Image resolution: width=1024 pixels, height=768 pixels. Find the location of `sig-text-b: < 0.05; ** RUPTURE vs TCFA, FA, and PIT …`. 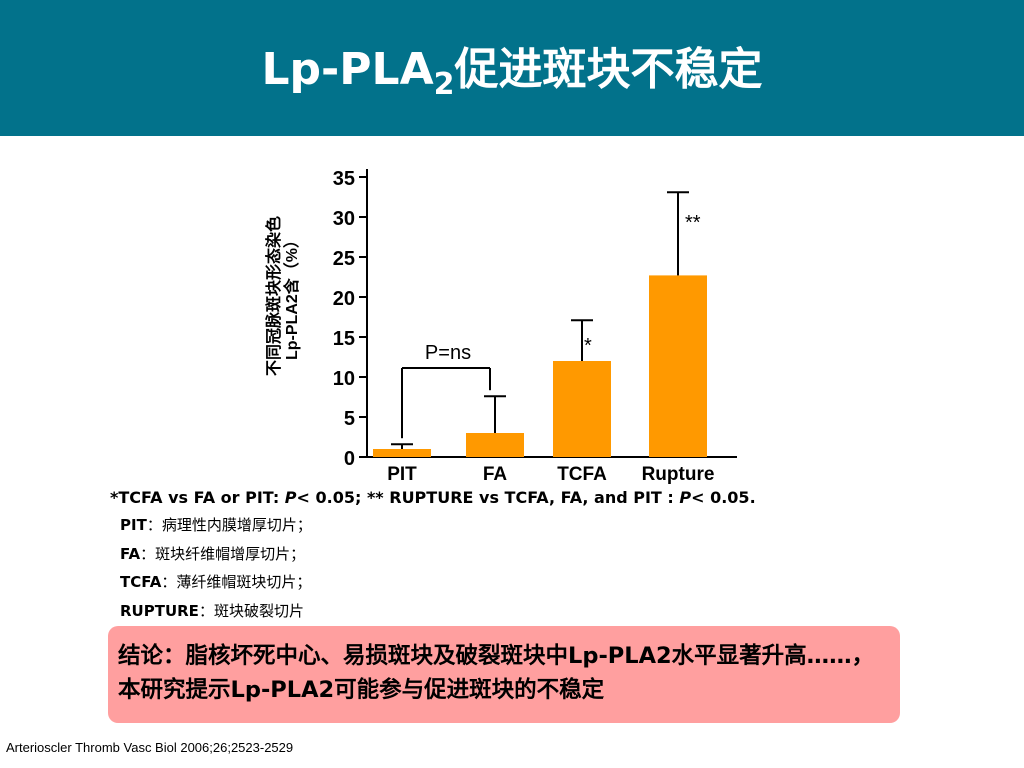

sig-text-b: < 0.05; ** RUPTURE vs TCFA, FA, and PIT … is located at coordinates (488, 497).